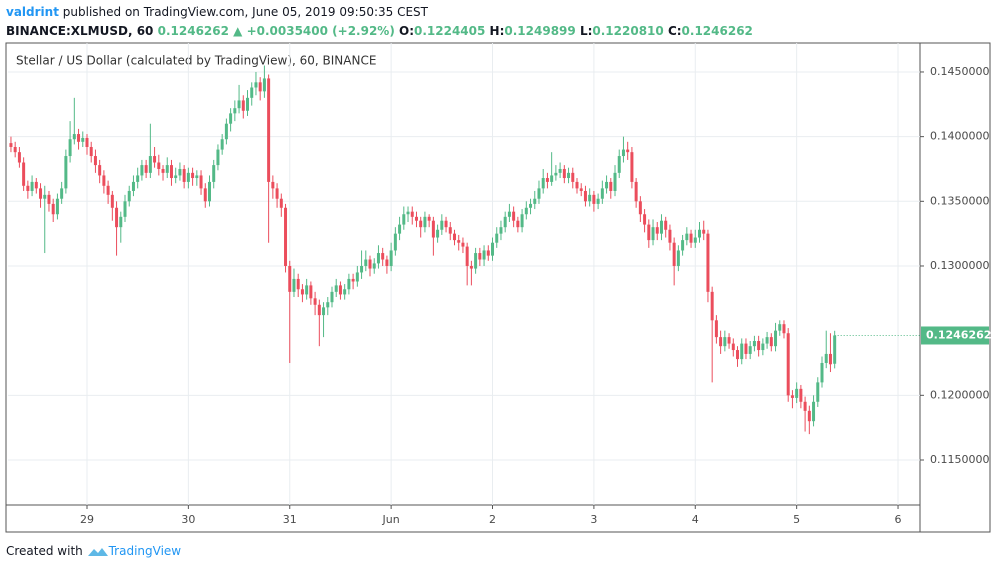  Describe the element at coordinates (695, 519) in the screenshot. I see `x-tick-label: 4` at that location.